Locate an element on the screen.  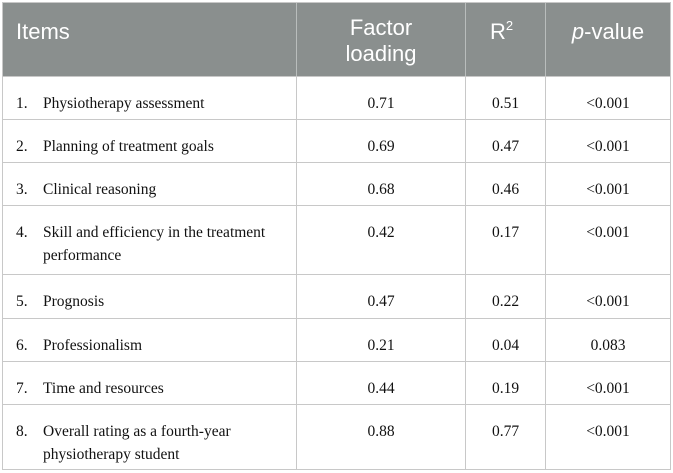
cell-item: 3. Clinical reasoning is located at coordinates (149, 184).